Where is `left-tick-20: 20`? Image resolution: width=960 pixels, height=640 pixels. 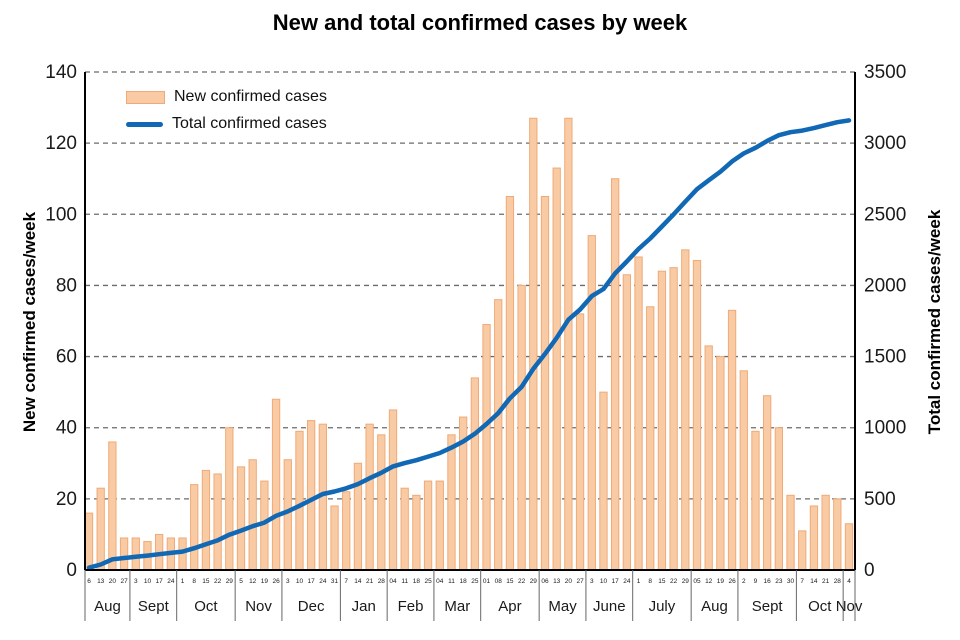 left-tick-20: 20 is located at coordinates (66, 499).